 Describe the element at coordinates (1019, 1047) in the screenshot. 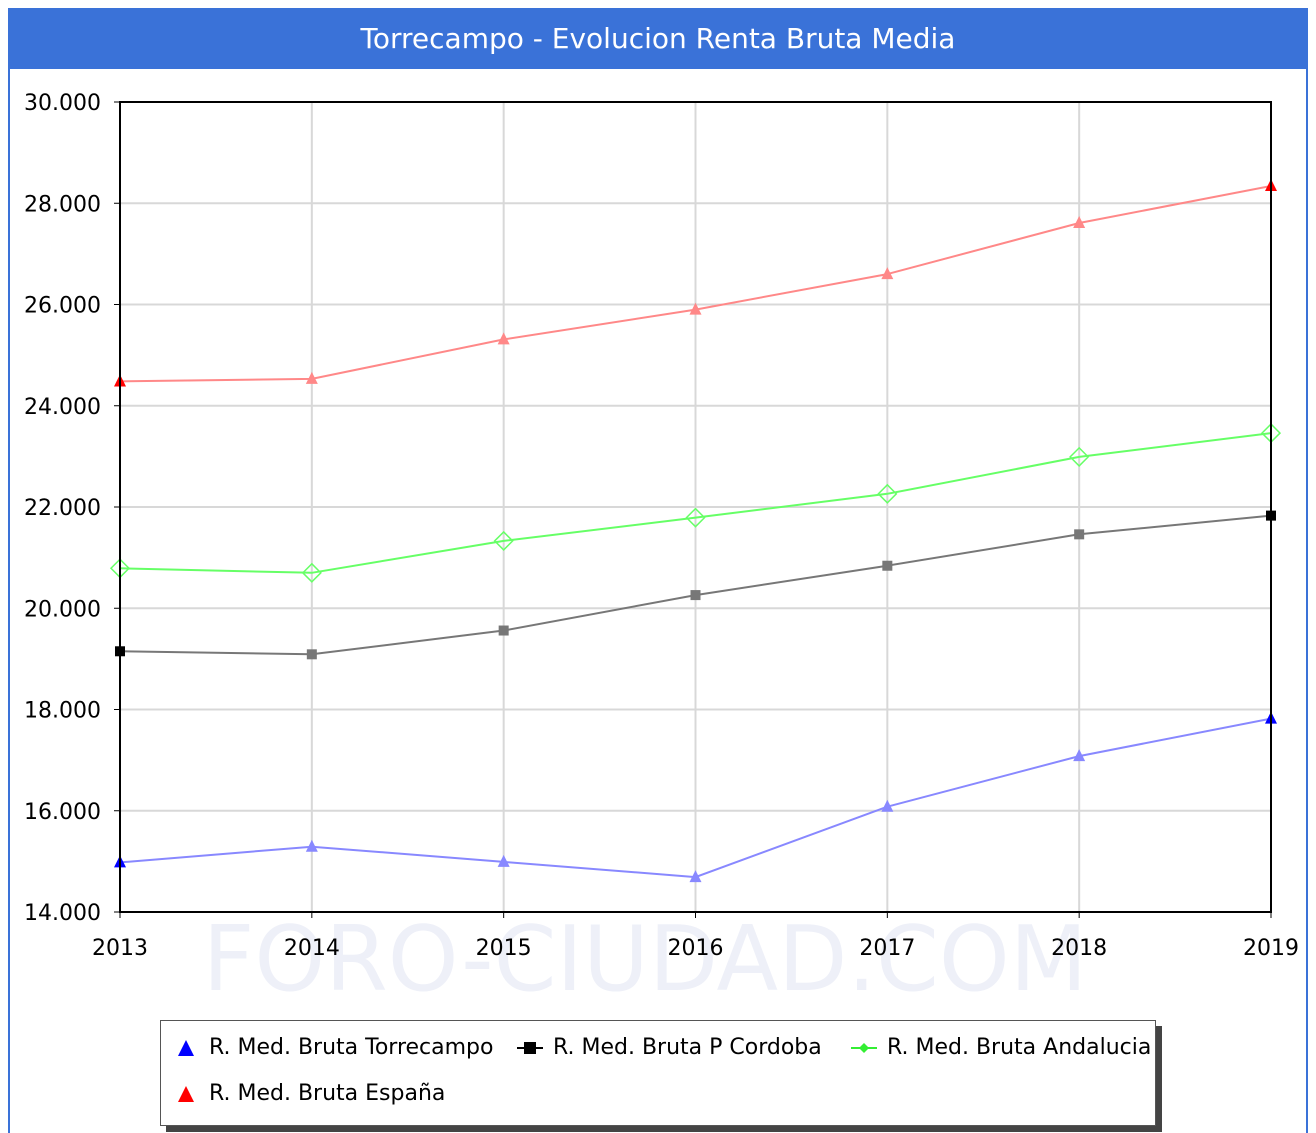

I see `legend-label: R. Med. Bruta Andalucia` at that location.